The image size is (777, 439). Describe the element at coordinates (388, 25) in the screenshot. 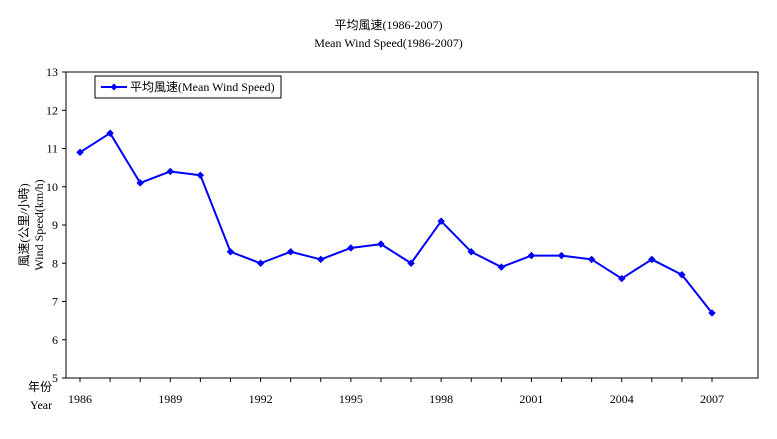

I see `chart-title: 平均風速(1986-2007)` at that location.